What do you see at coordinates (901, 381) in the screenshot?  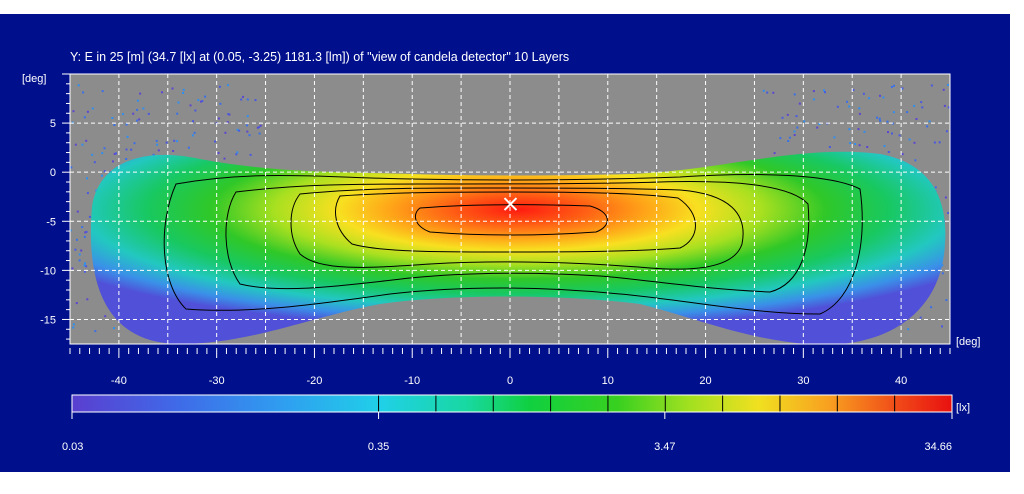 I see `x-tick-label: 40` at bounding box center [901, 381].